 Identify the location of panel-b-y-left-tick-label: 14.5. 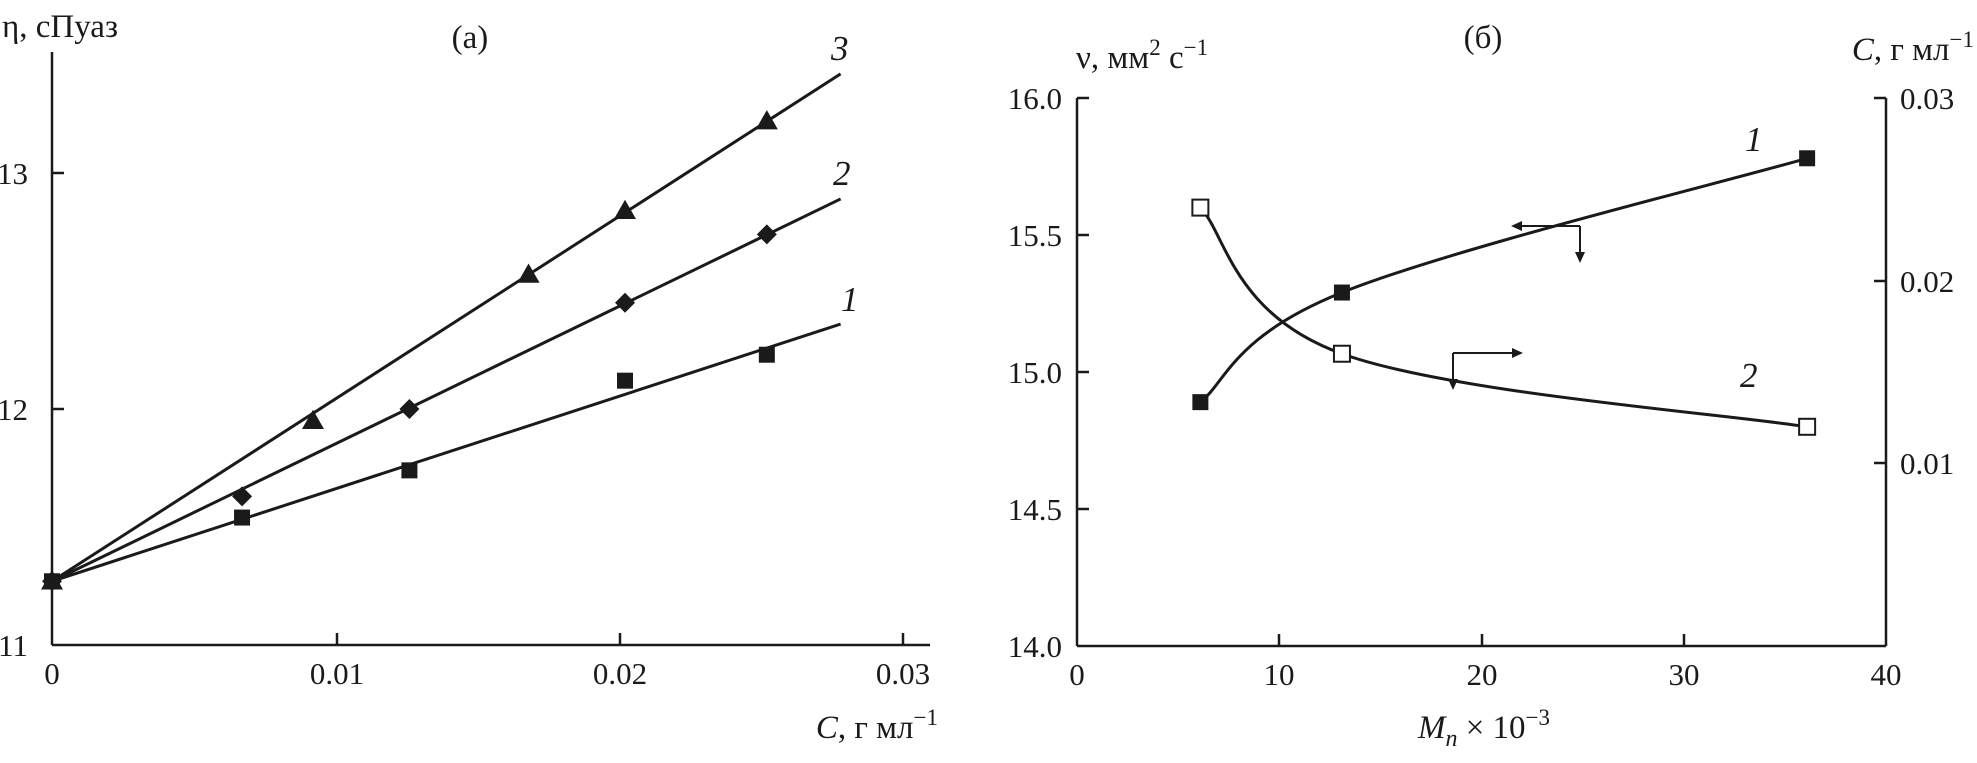
(1035, 509).